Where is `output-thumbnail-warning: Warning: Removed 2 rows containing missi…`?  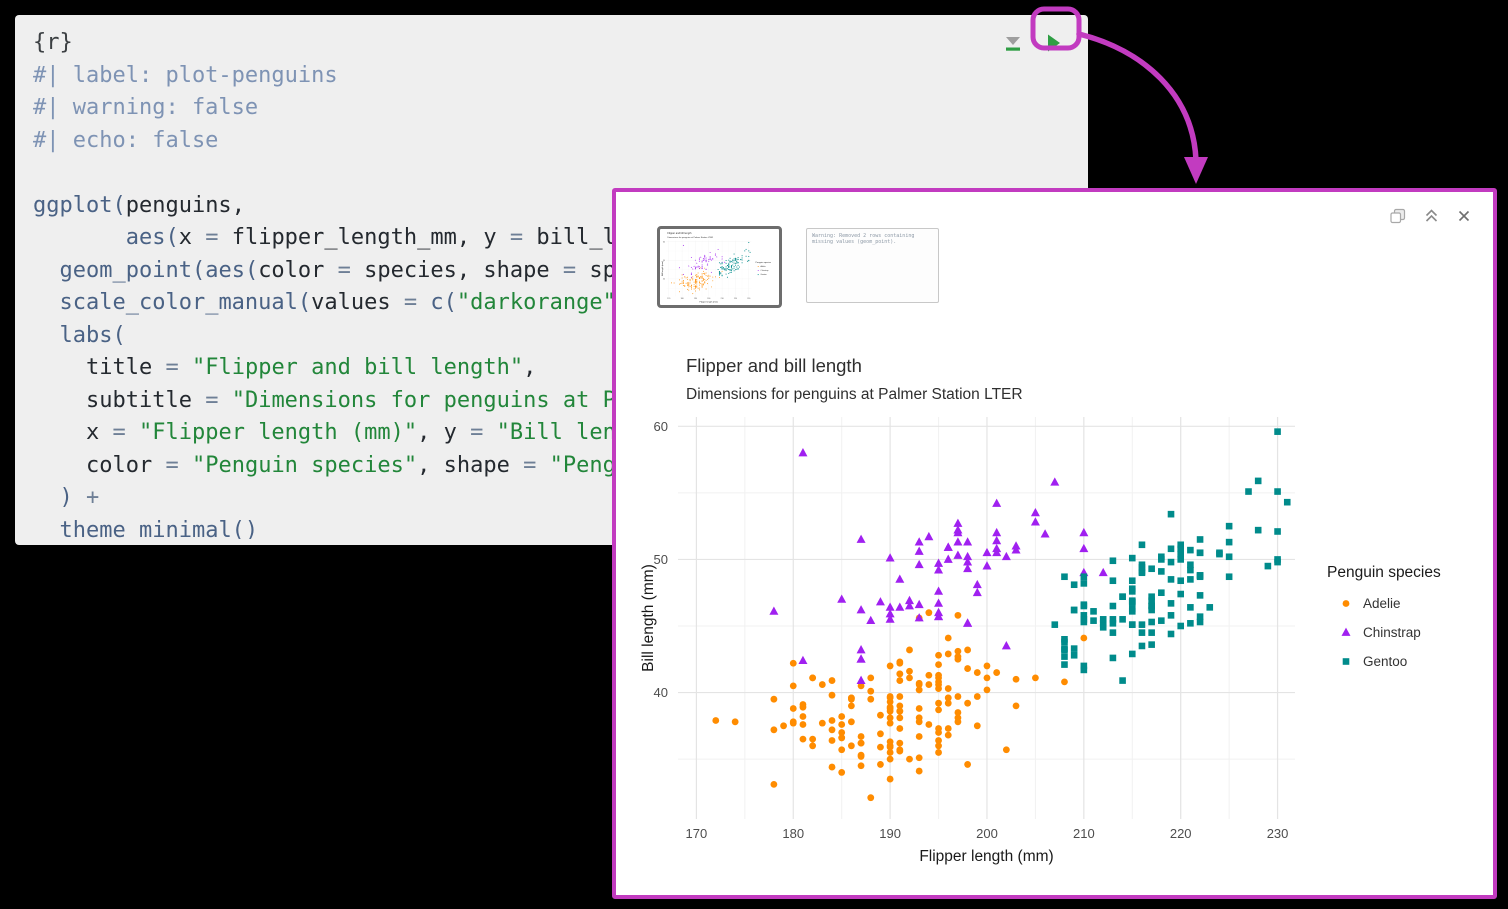 output-thumbnail-warning: Warning: Removed 2 rows containing missi… is located at coordinates (872, 265).